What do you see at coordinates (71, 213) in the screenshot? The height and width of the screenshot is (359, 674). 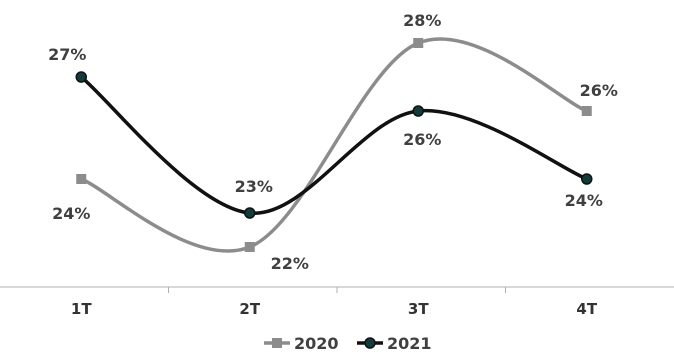 I see `data-label-2020-1T: 24%` at bounding box center [71, 213].